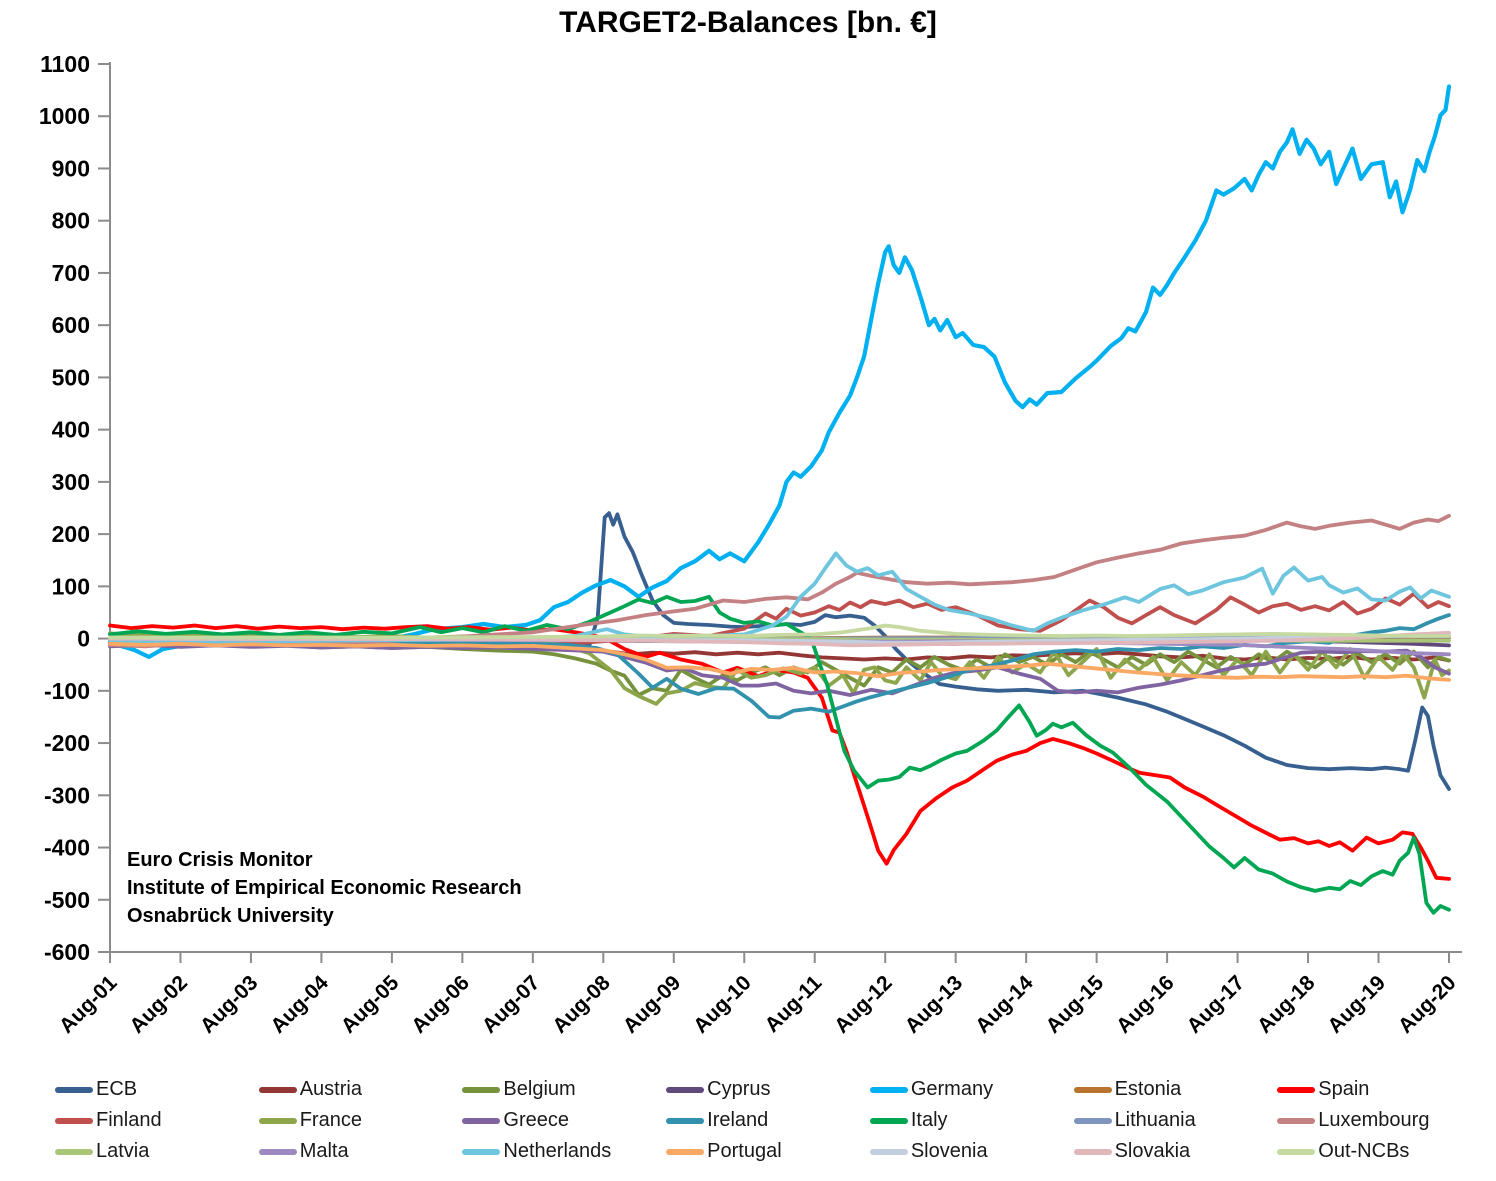 The image size is (1496, 1181). I want to click on y-tick-label: 600, so click(71, 325).